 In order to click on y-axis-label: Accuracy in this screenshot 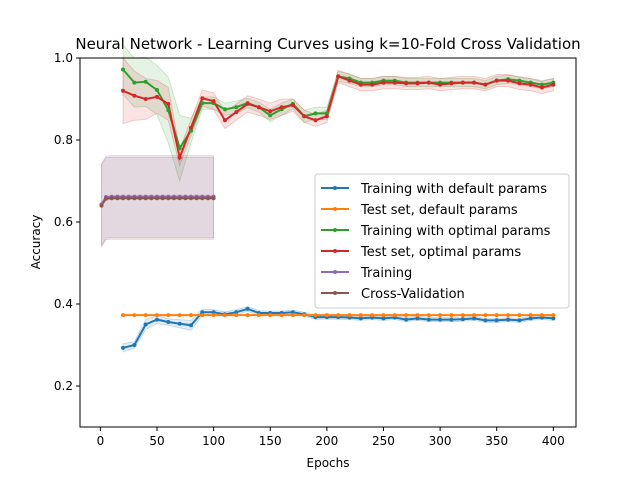, I will do `click(36, 242)`.